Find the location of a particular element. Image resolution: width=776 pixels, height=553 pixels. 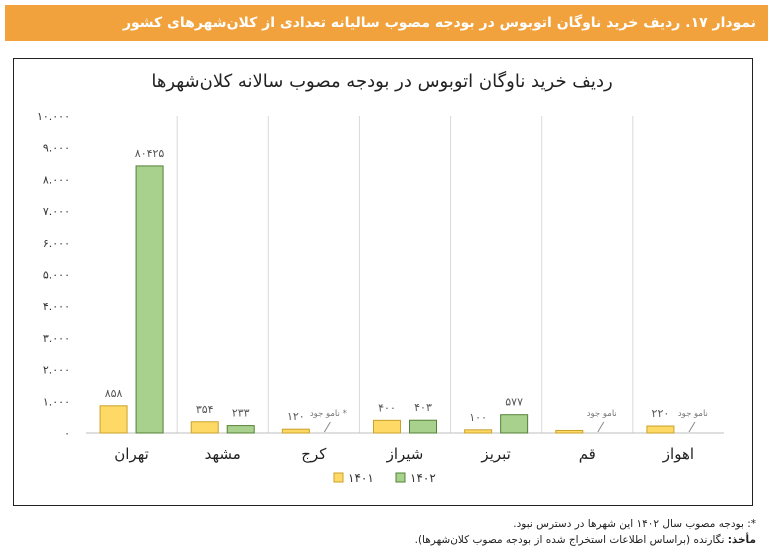

y-tick-label: ۷.۰۰۰ is located at coordinates (56, 211).